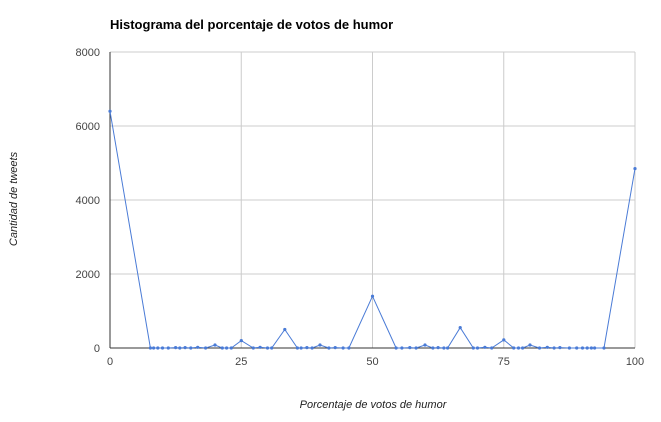  Describe the element at coordinates (88, 275) in the screenshot. I see `y-tick-label: 2000` at that location.